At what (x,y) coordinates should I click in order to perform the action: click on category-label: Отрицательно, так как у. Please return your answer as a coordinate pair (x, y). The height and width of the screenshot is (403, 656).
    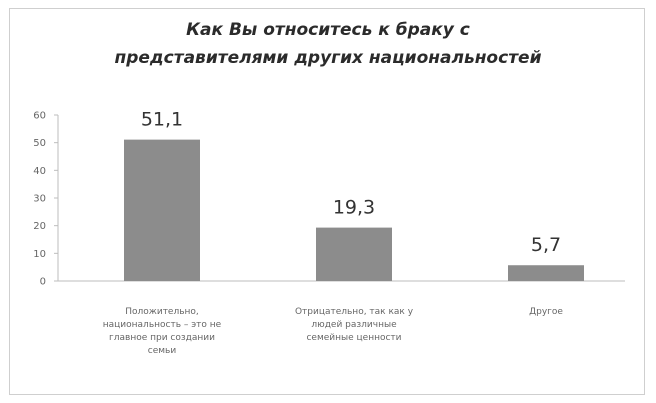
    Looking at the image, I should click on (354, 312).